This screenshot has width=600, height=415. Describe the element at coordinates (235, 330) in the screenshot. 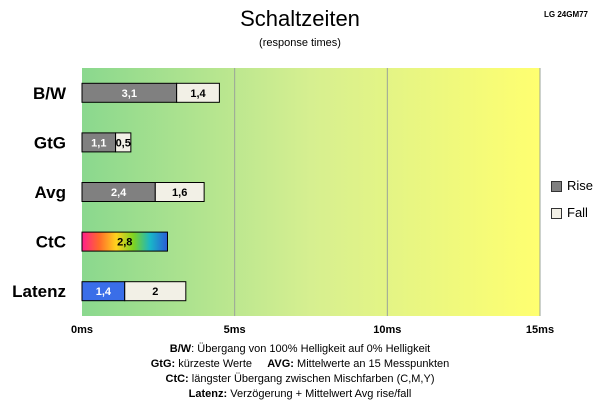

I see `x-tick-label: 5ms` at that location.